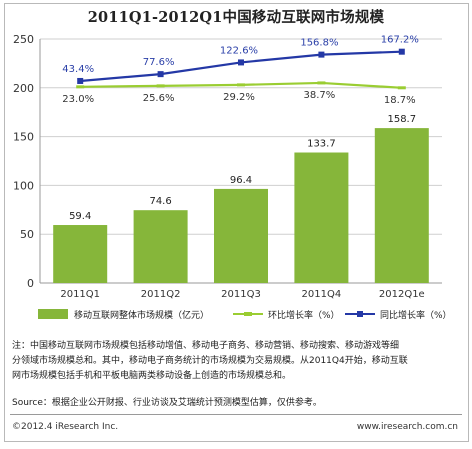 This screenshot has height=449, width=472. Describe the element at coordinates (248, 314) in the screenshot. I see `legend-marker-qoq` at that location.